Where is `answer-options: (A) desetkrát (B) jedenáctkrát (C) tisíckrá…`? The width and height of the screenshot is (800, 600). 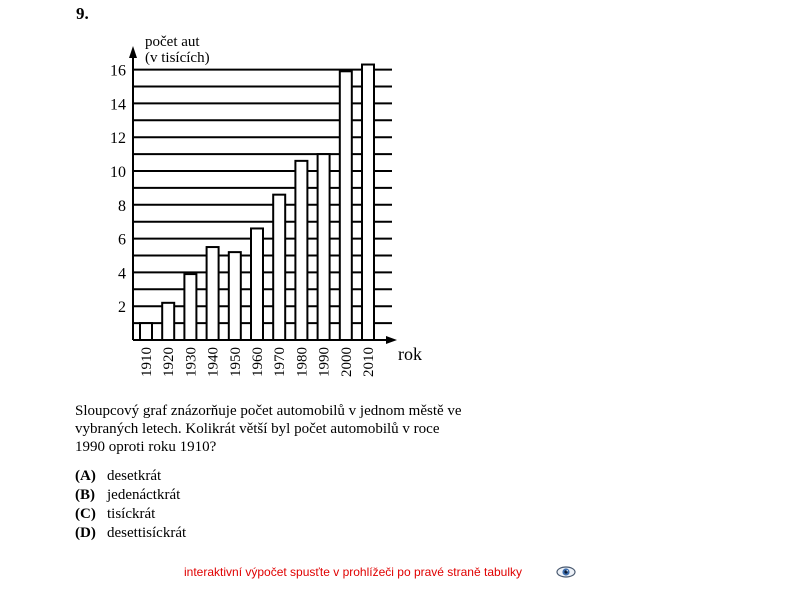
answer-options: (A) desetkrát (B) jedenáctkrát (C) tisíckrá… is located at coordinates (130, 505).